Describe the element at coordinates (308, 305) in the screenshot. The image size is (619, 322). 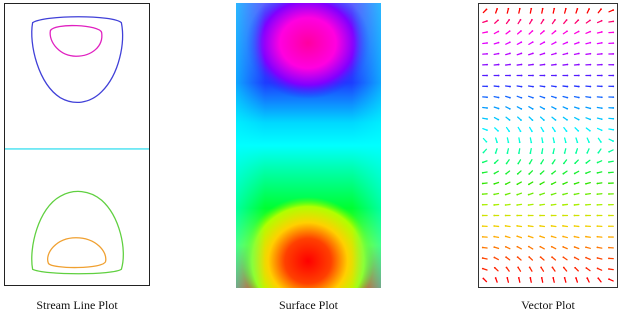
I see `surface-plot-caption: Surface Plot` at that location.